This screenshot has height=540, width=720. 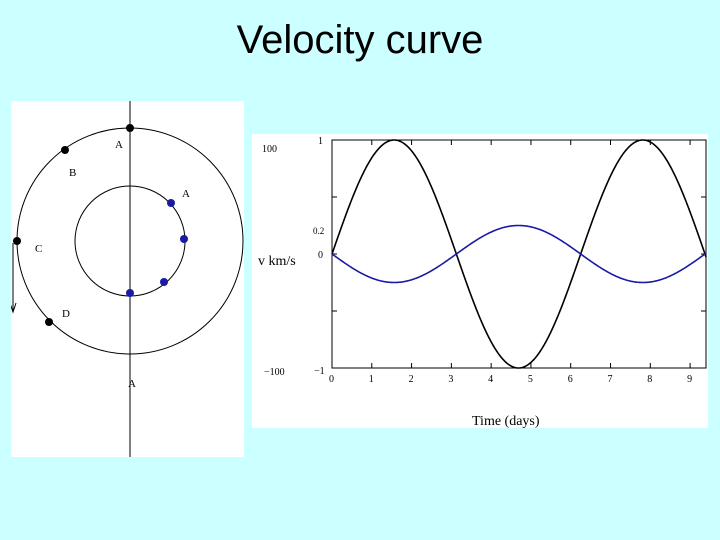 What do you see at coordinates (689, 379) in the screenshot?
I see `x-tick-label: 9` at bounding box center [689, 379].